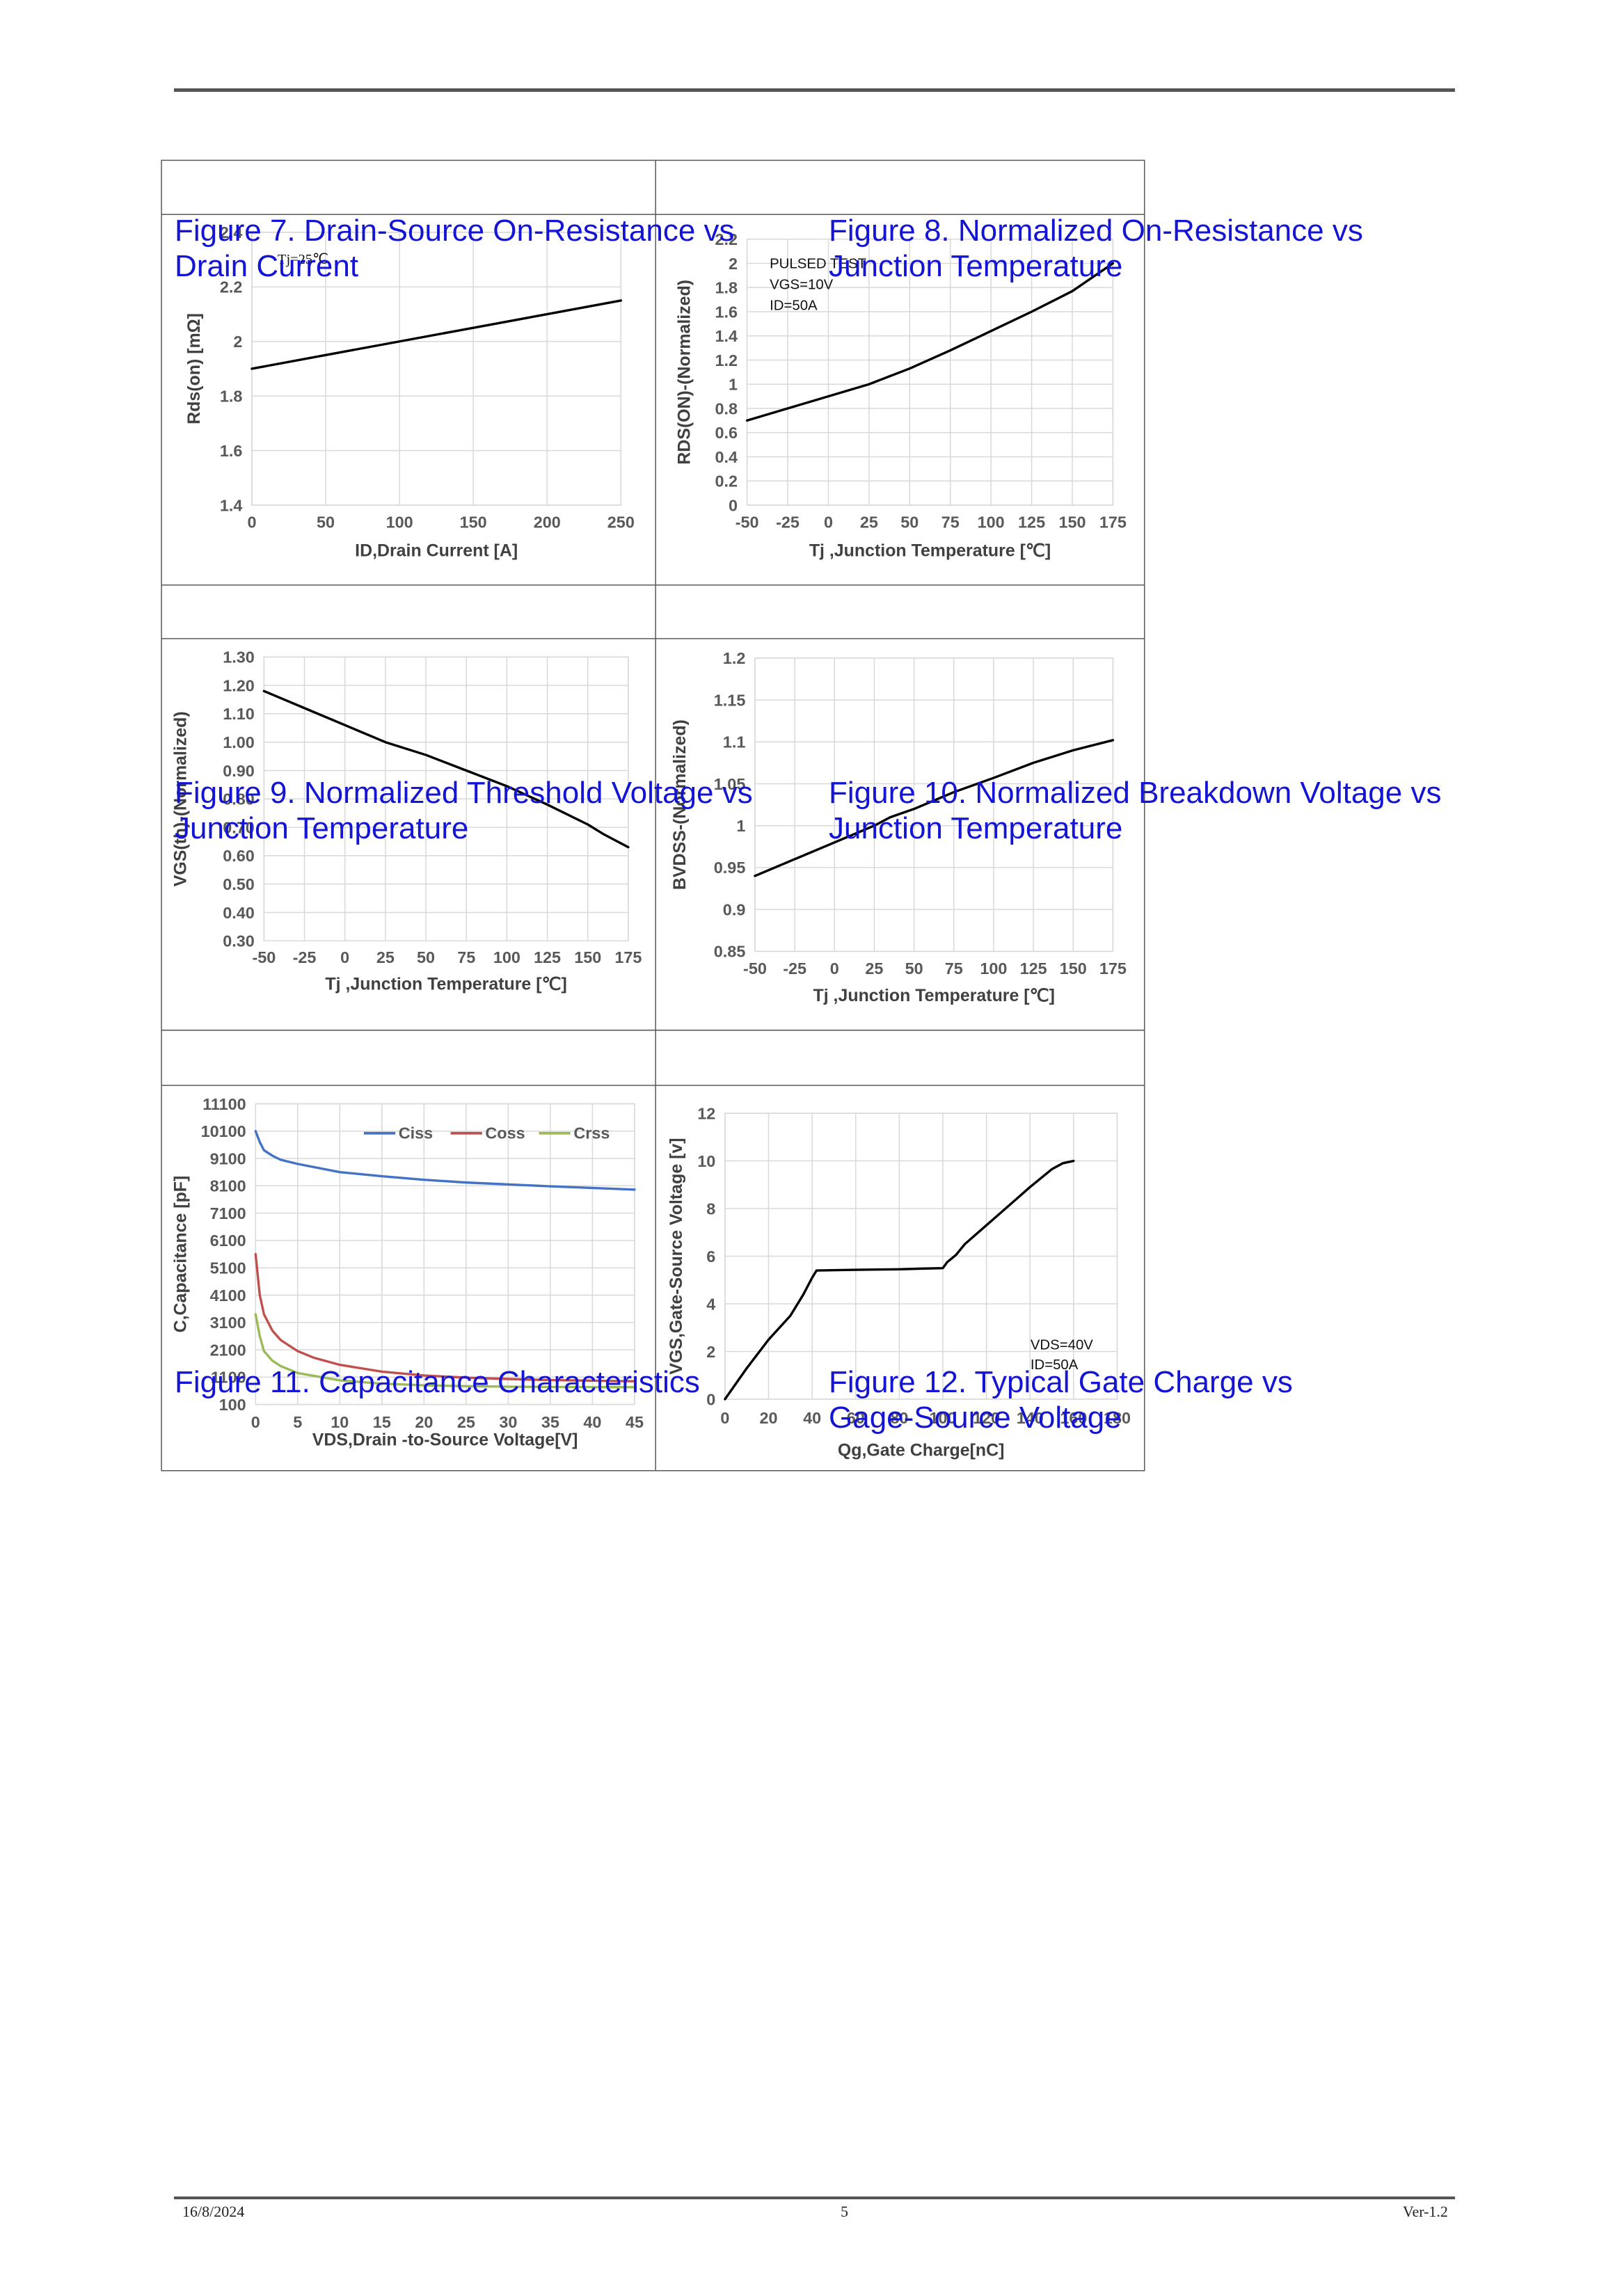 The width and height of the screenshot is (1622, 2296). What do you see at coordinates (1425, 2211) in the screenshot?
I see `footer-version: Ver-1.2` at bounding box center [1425, 2211].